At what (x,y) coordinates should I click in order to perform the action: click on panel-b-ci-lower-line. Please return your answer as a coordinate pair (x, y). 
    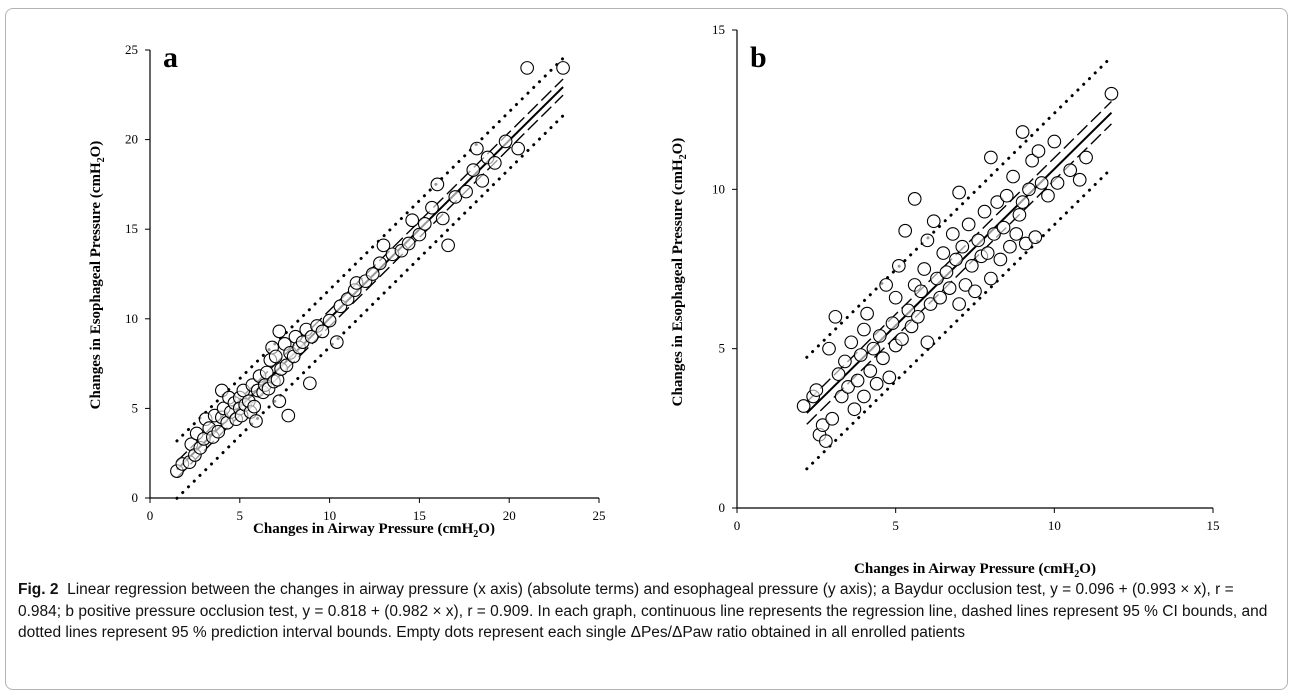
    Looking at the image, I should click on (959, 274).